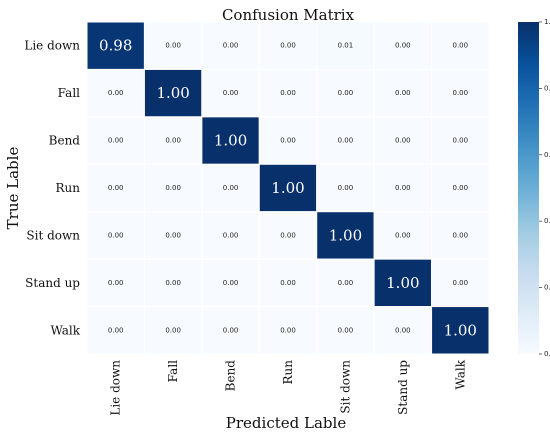 Image resolution: width=550 pixels, height=434 pixels. Describe the element at coordinates (547, 22) in the screenshot. I see `colorbar-tick-label: 1.0` at that location.